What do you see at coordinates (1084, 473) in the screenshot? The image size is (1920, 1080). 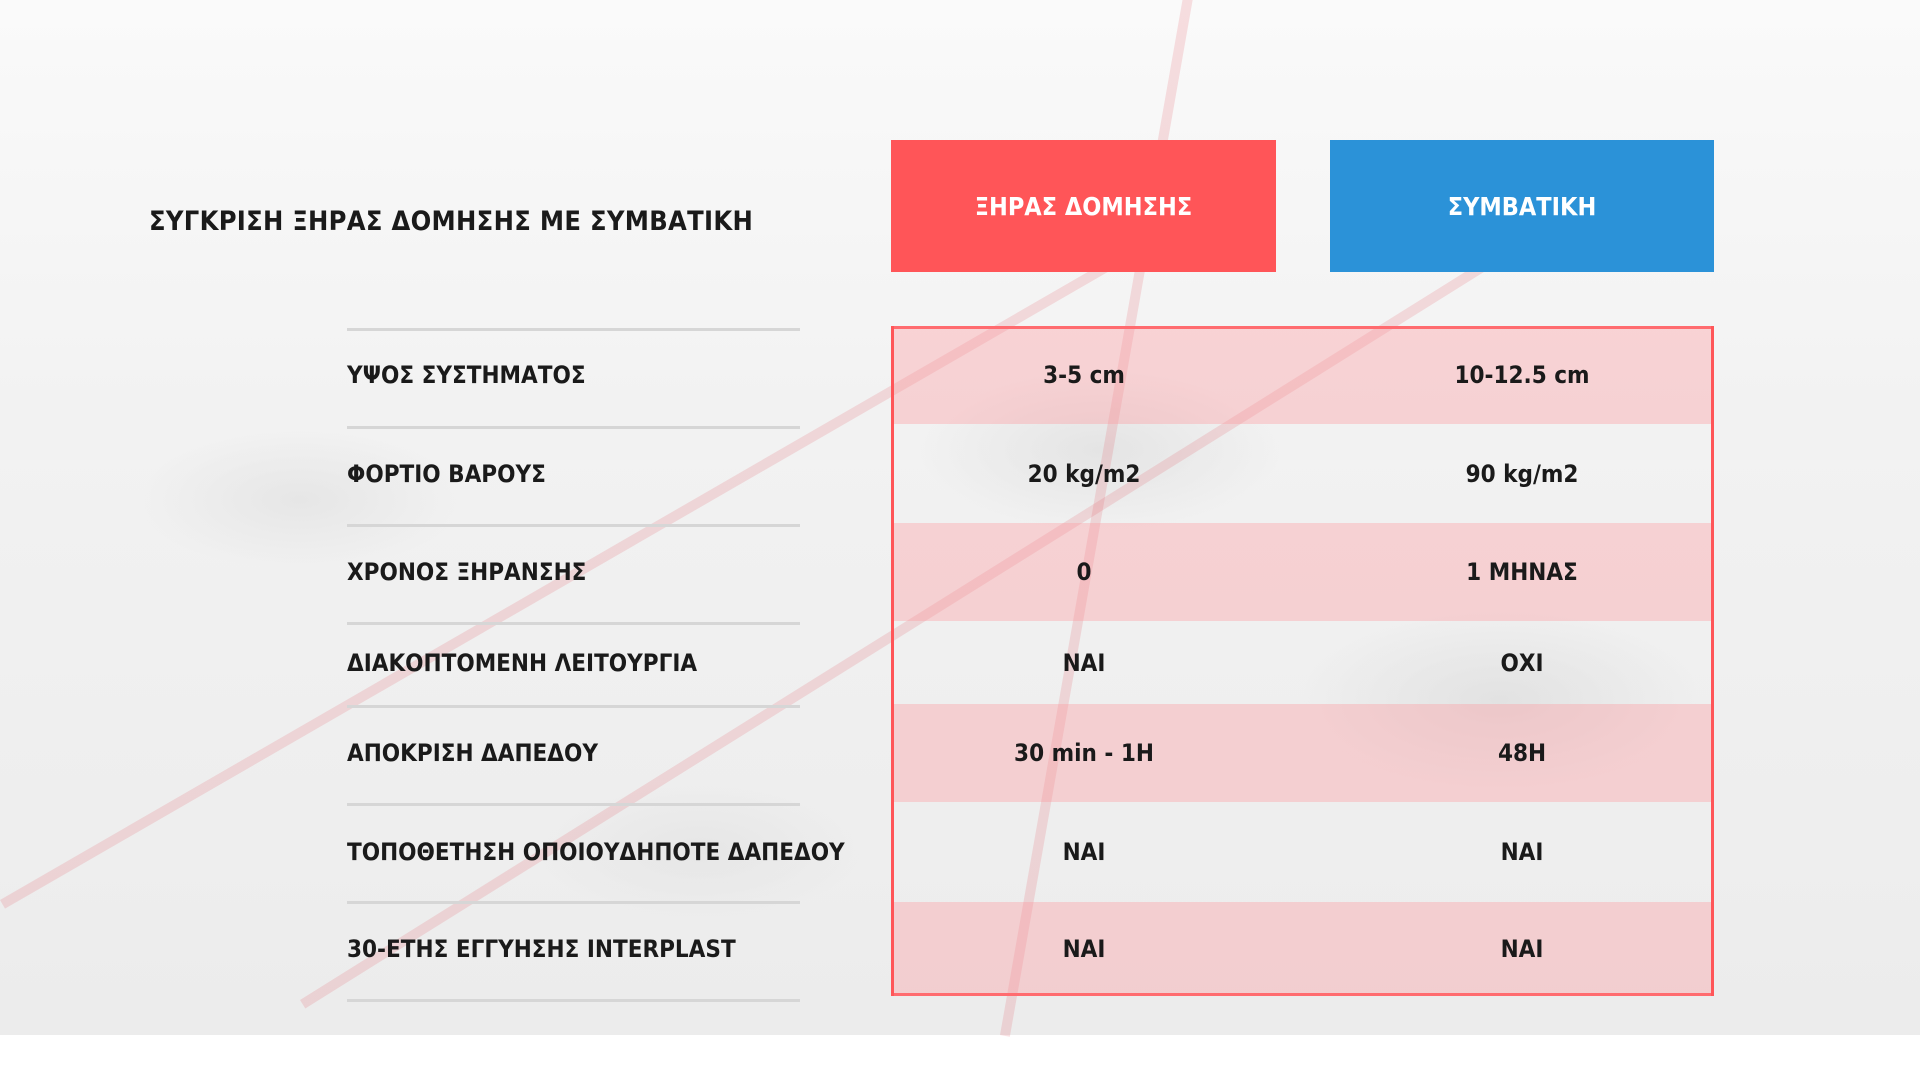 I see `dry-value: 20 kg/m2` at bounding box center [1084, 473].